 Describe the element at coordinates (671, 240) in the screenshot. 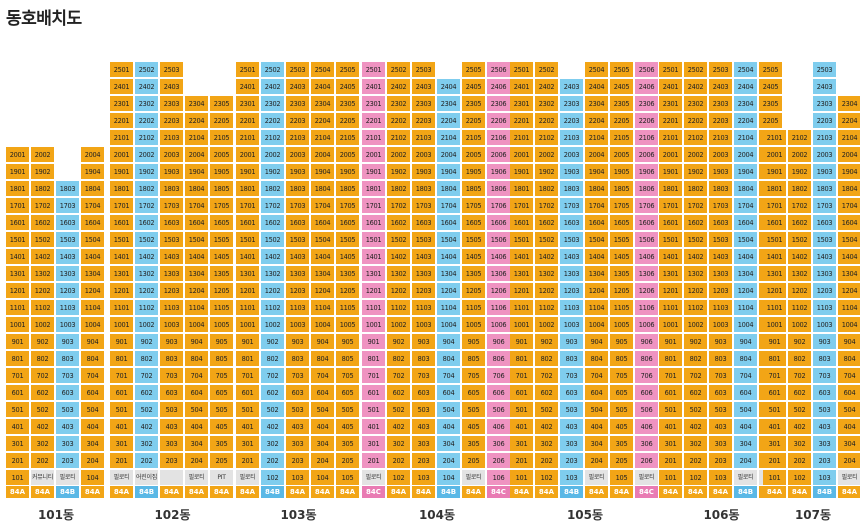

I see `unit-106동-1501: 1501` at that location.